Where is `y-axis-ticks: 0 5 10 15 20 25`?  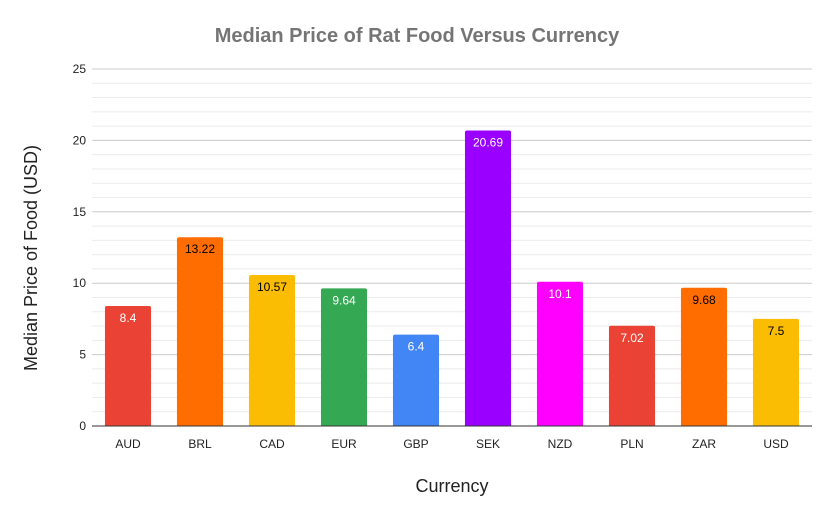
y-axis-ticks: 0 5 10 15 20 25 is located at coordinates (80, 247).